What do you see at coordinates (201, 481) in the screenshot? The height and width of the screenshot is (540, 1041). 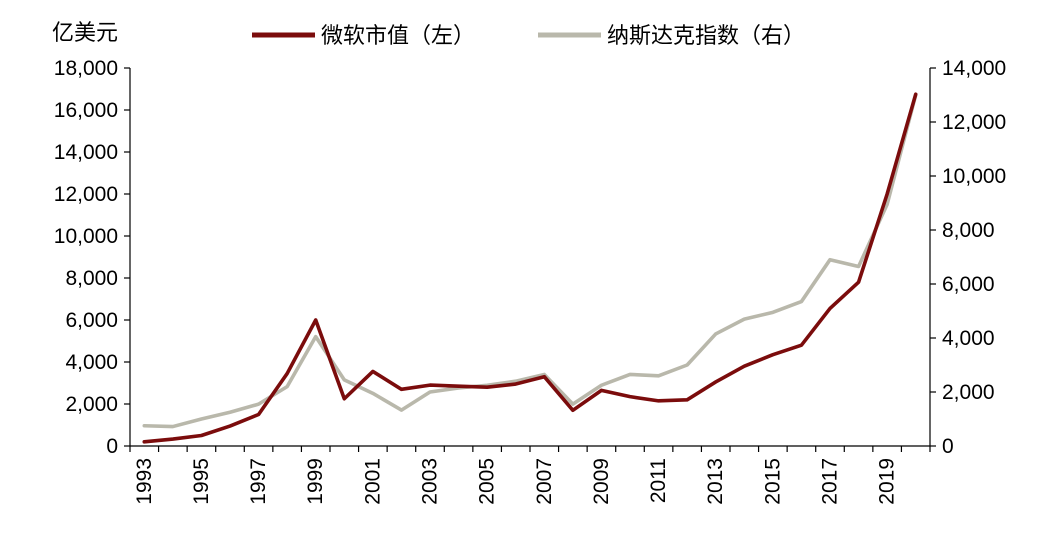 I see `x-tick-label: 1995` at bounding box center [201, 481].